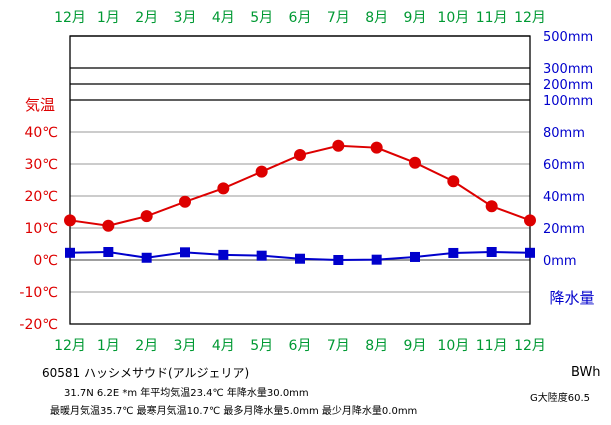 The width and height of the screenshot is (611, 425). Describe the element at coordinates (186, 393) in the screenshot. I see `station-summary-line: 31.7N 6.2E *m 年平均気温23.4℃ 年降水量30.0mm` at that location.